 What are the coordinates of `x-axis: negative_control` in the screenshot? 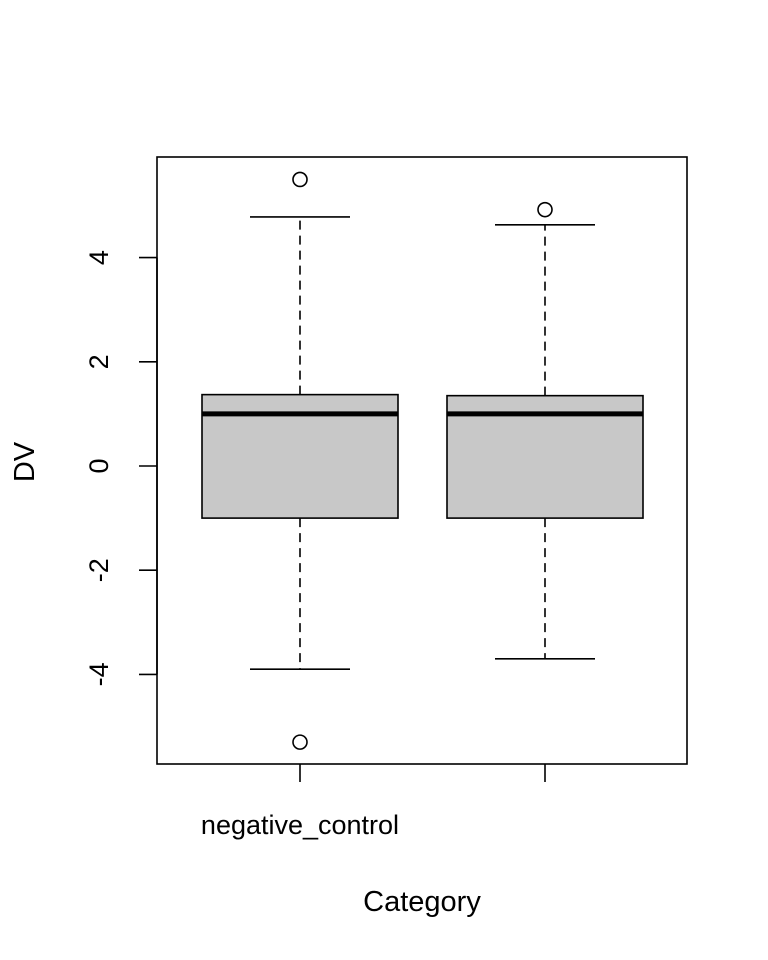 It's located at (373, 802).